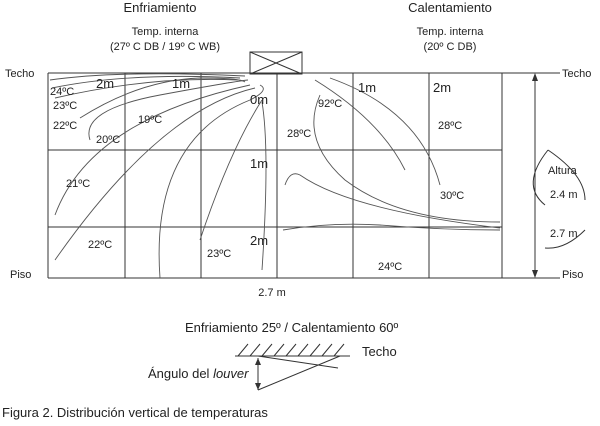  What do you see at coordinates (451, 32) in the screenshot?
I see `heating-line1: Temp. interna` at bounding box center [451, 32].